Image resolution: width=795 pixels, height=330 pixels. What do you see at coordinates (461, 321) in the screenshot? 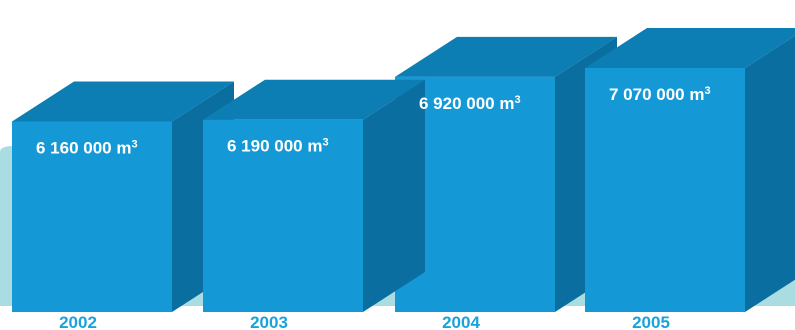
I see `year-label: 2004` at bounding box center [461, 321].